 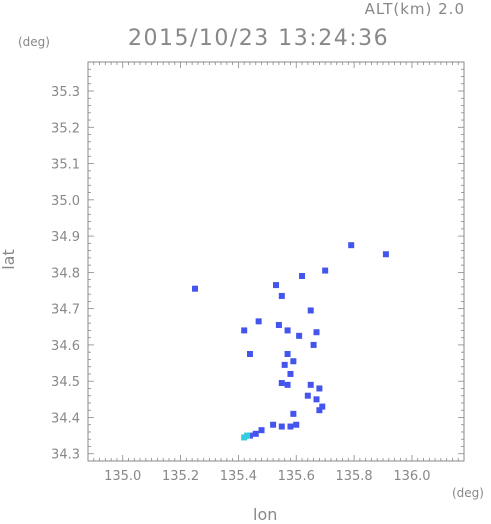 What do you see at coordinates (65, 382) in the screenshot?
I see `y-tick-label: 34.5` at bounding box center [65, 382].